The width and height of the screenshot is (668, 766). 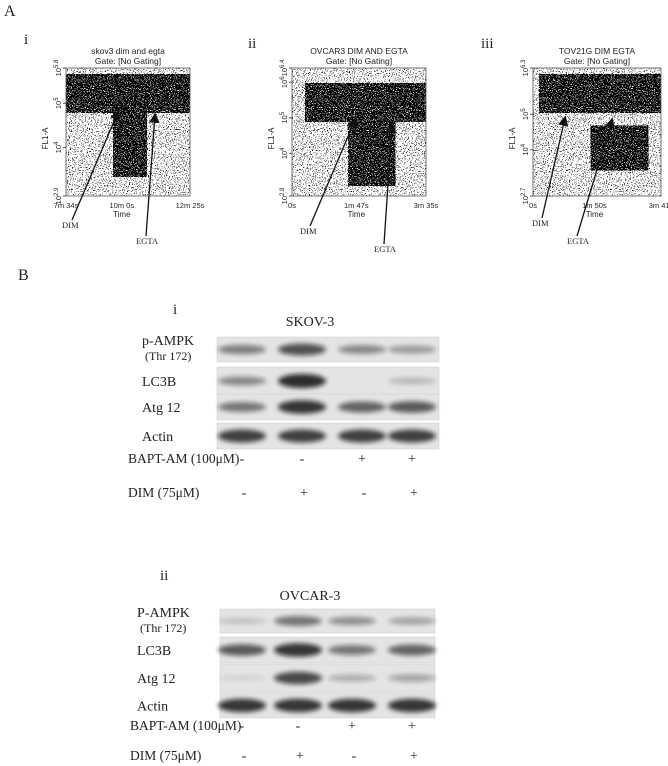 What do you see at coordinates (292, 205) in the screenshot?
I see `x-tick-label: 0s` at bounding box center [292, 205].